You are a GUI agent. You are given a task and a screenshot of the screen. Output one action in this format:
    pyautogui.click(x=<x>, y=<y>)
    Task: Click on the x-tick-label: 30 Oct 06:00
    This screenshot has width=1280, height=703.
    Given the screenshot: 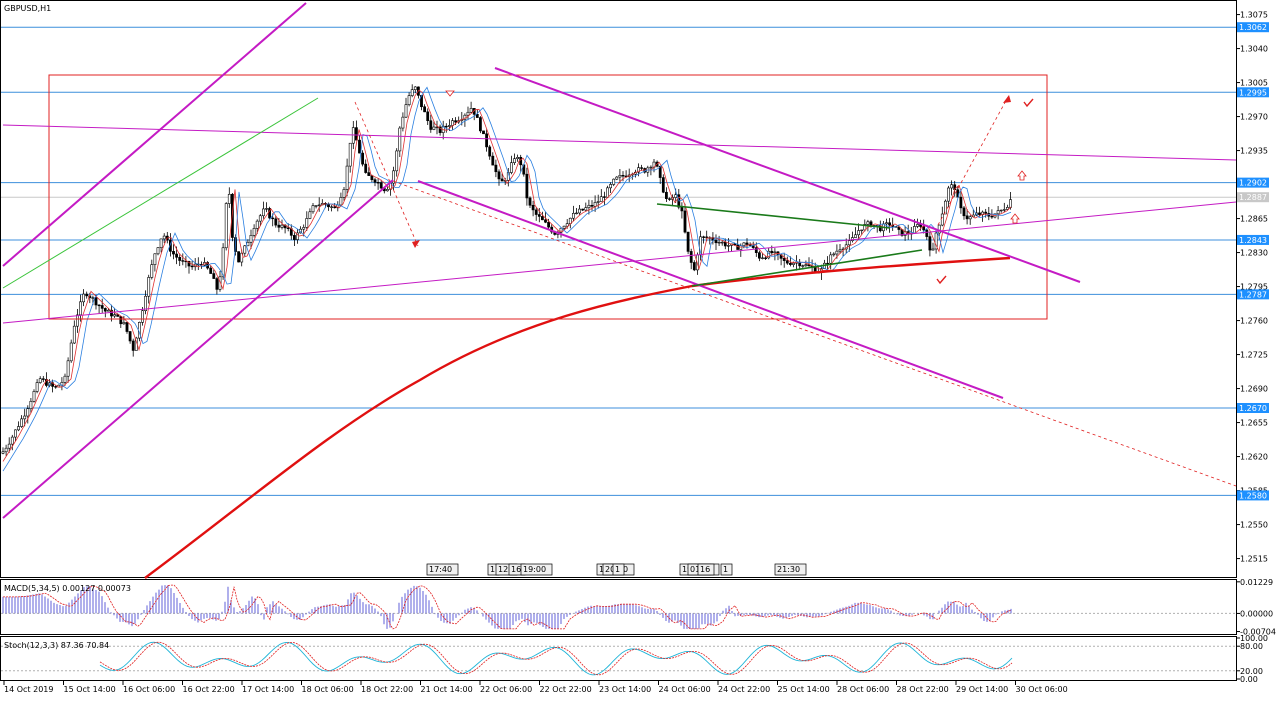 What is the action you would take?
    pyautogui.click(x=1042, y=689)
    